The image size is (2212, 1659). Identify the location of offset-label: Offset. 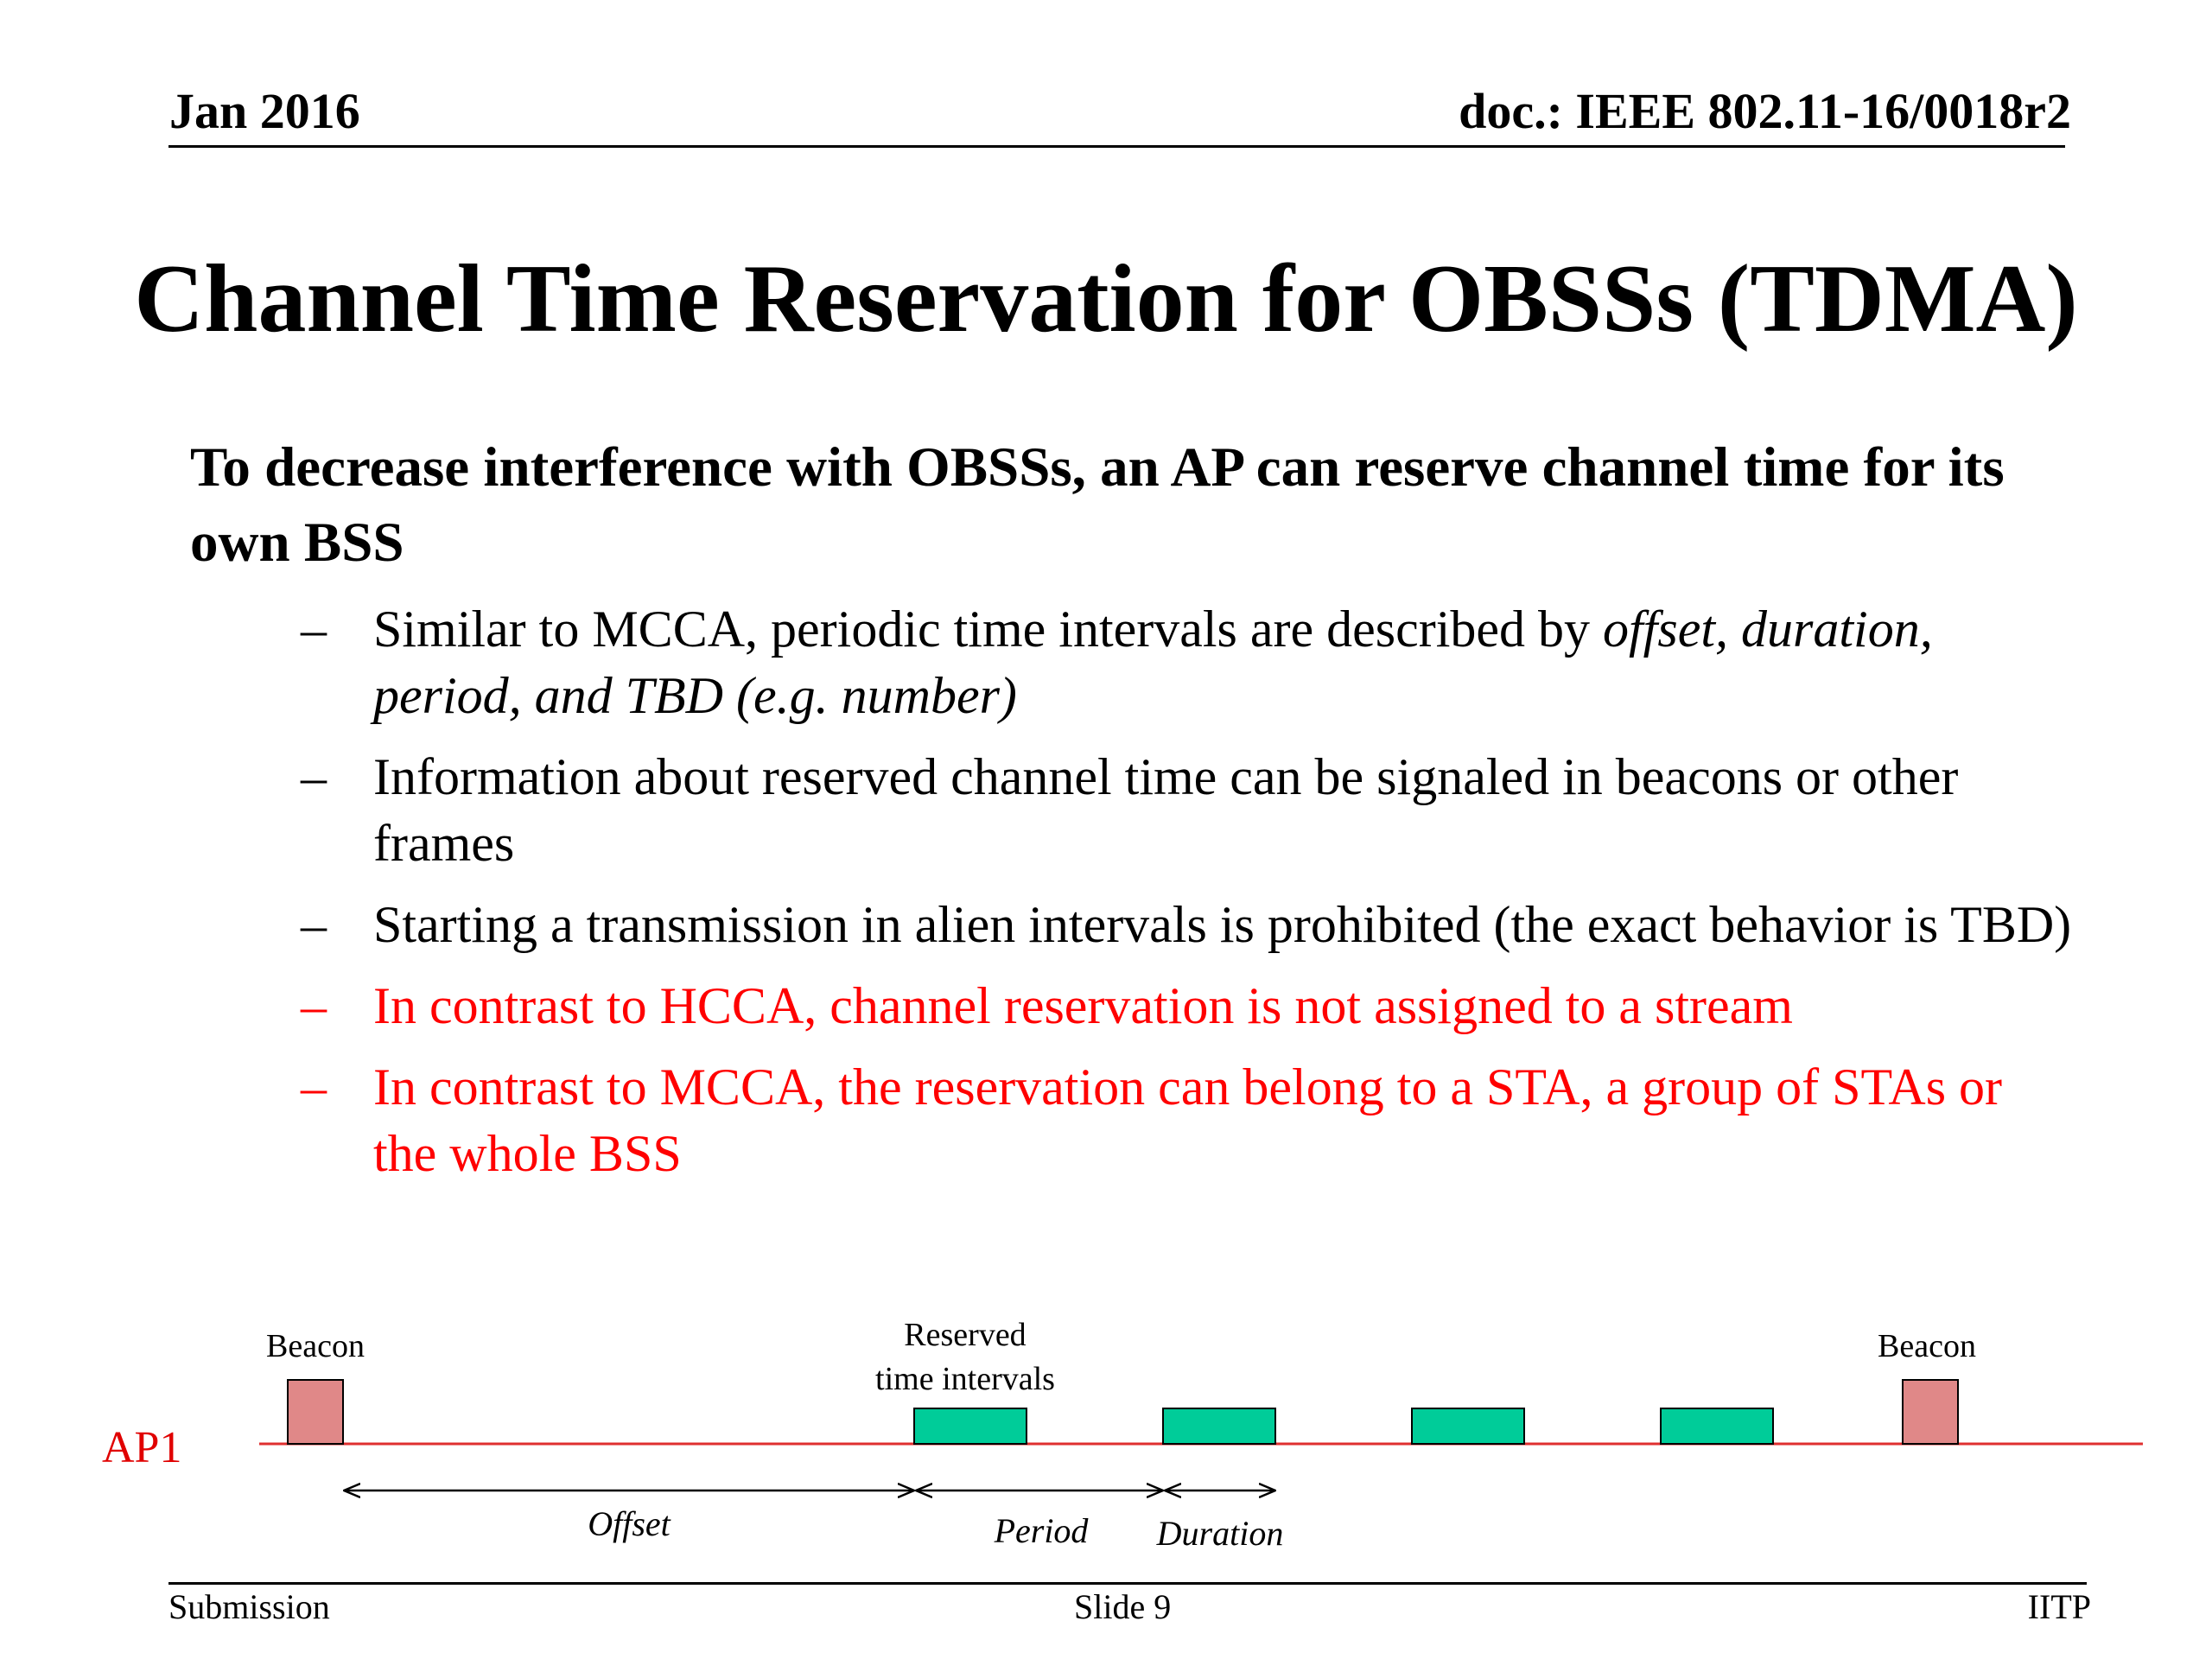
(629, 1523).